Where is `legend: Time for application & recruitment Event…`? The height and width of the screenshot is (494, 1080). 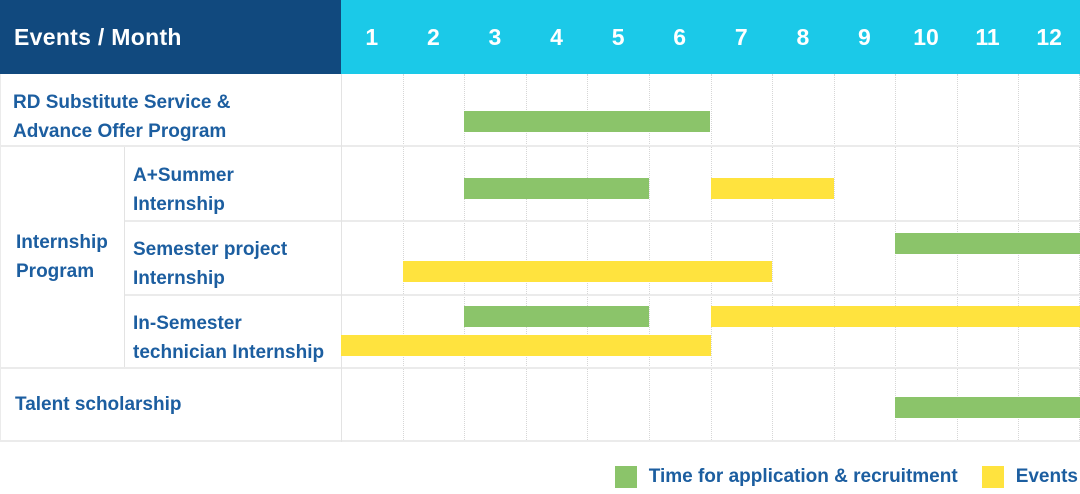
legend: Time for application & recruitment Event… is located at coordinates (846, 477).